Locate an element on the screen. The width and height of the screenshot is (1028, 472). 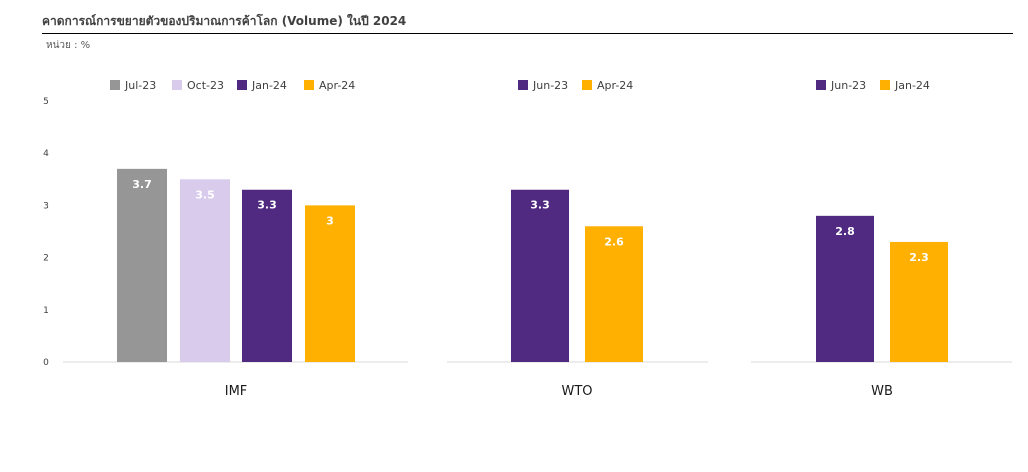
data-label: 3.7 is located at coordinates (142, 184).